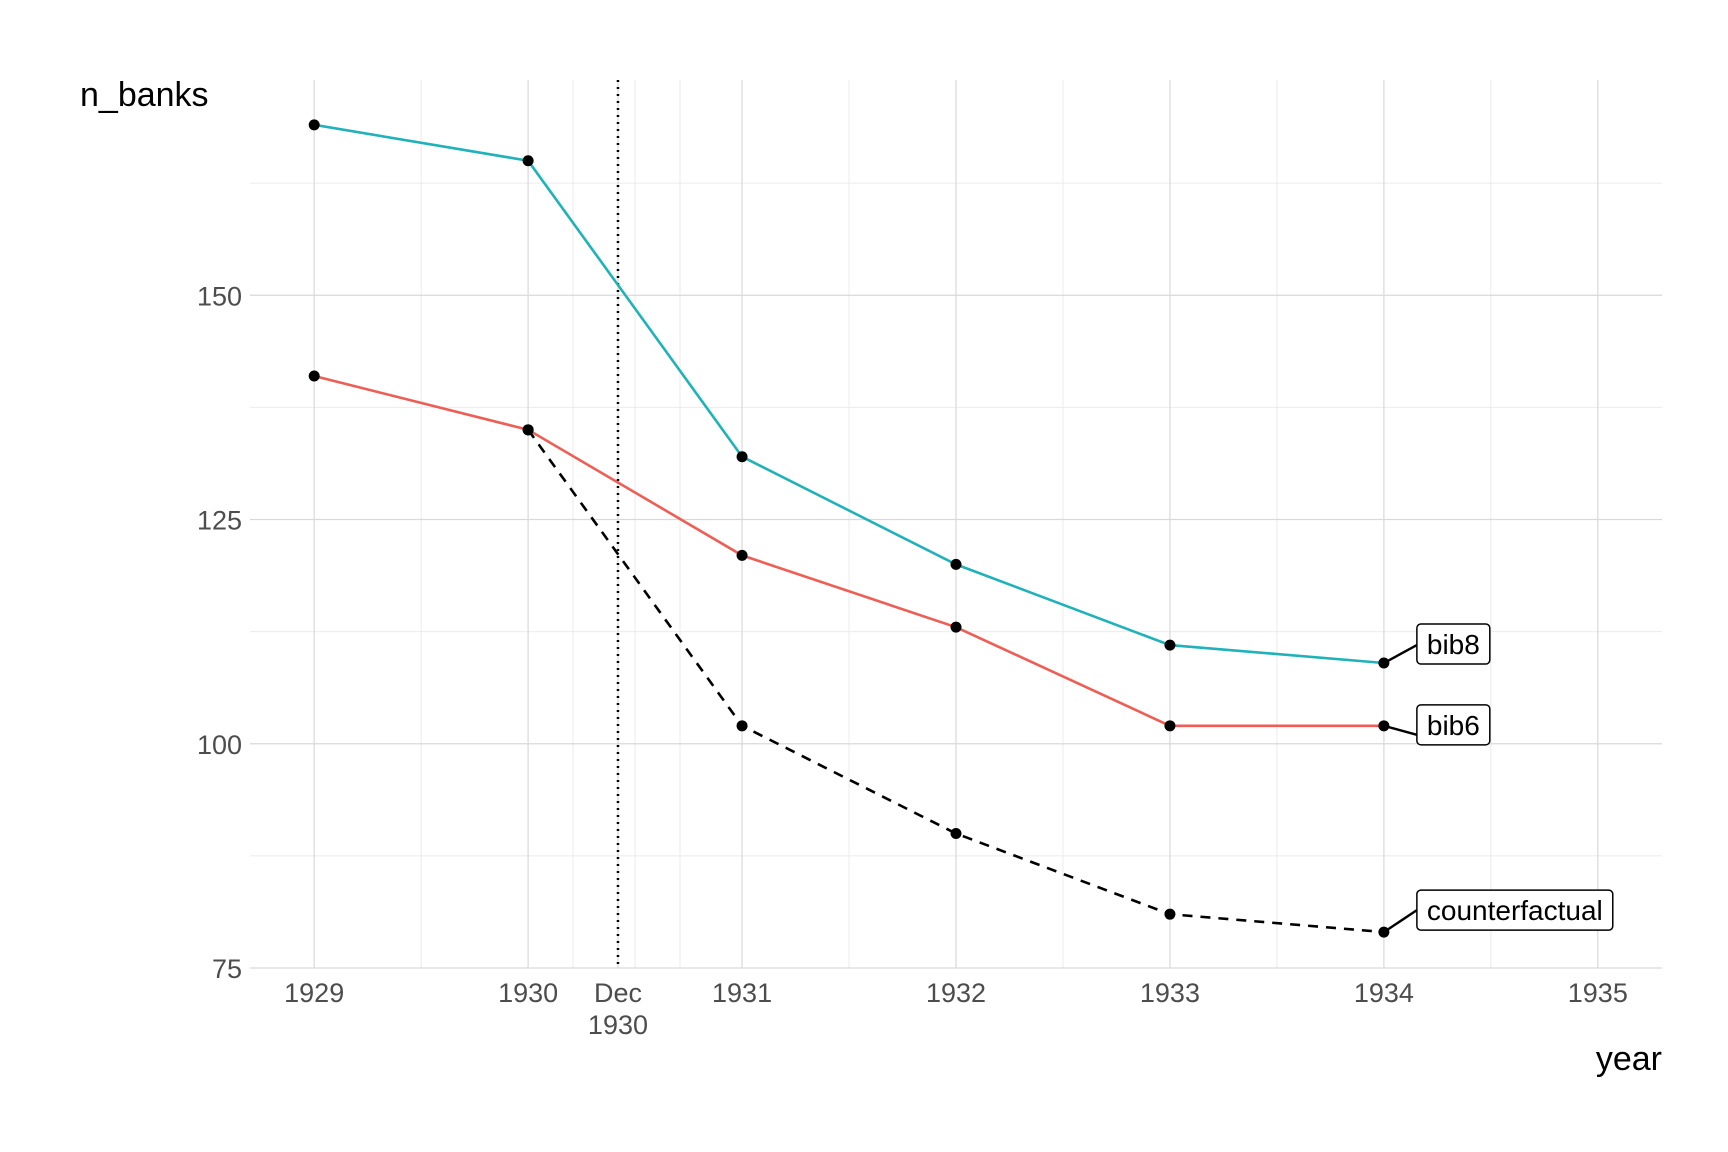 The image size is (1728, 1152). Describe the element at coordinates (1400, 654) in the screenshot. I see `series-label-connector-bib8` at that location.